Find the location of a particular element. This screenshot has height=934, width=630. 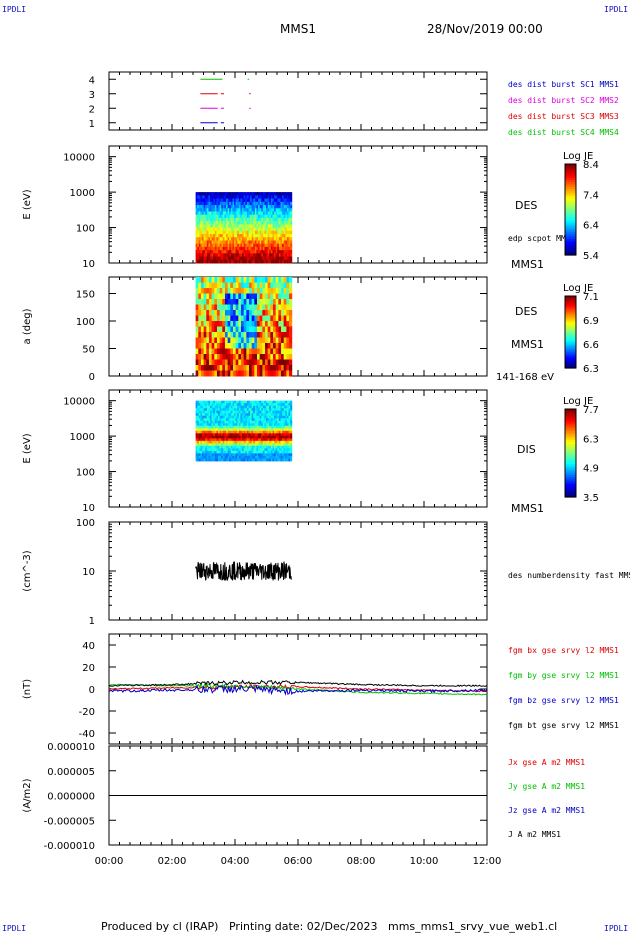

y-axis-title-pitch: a (deg) is located at coordinates (27, 326).